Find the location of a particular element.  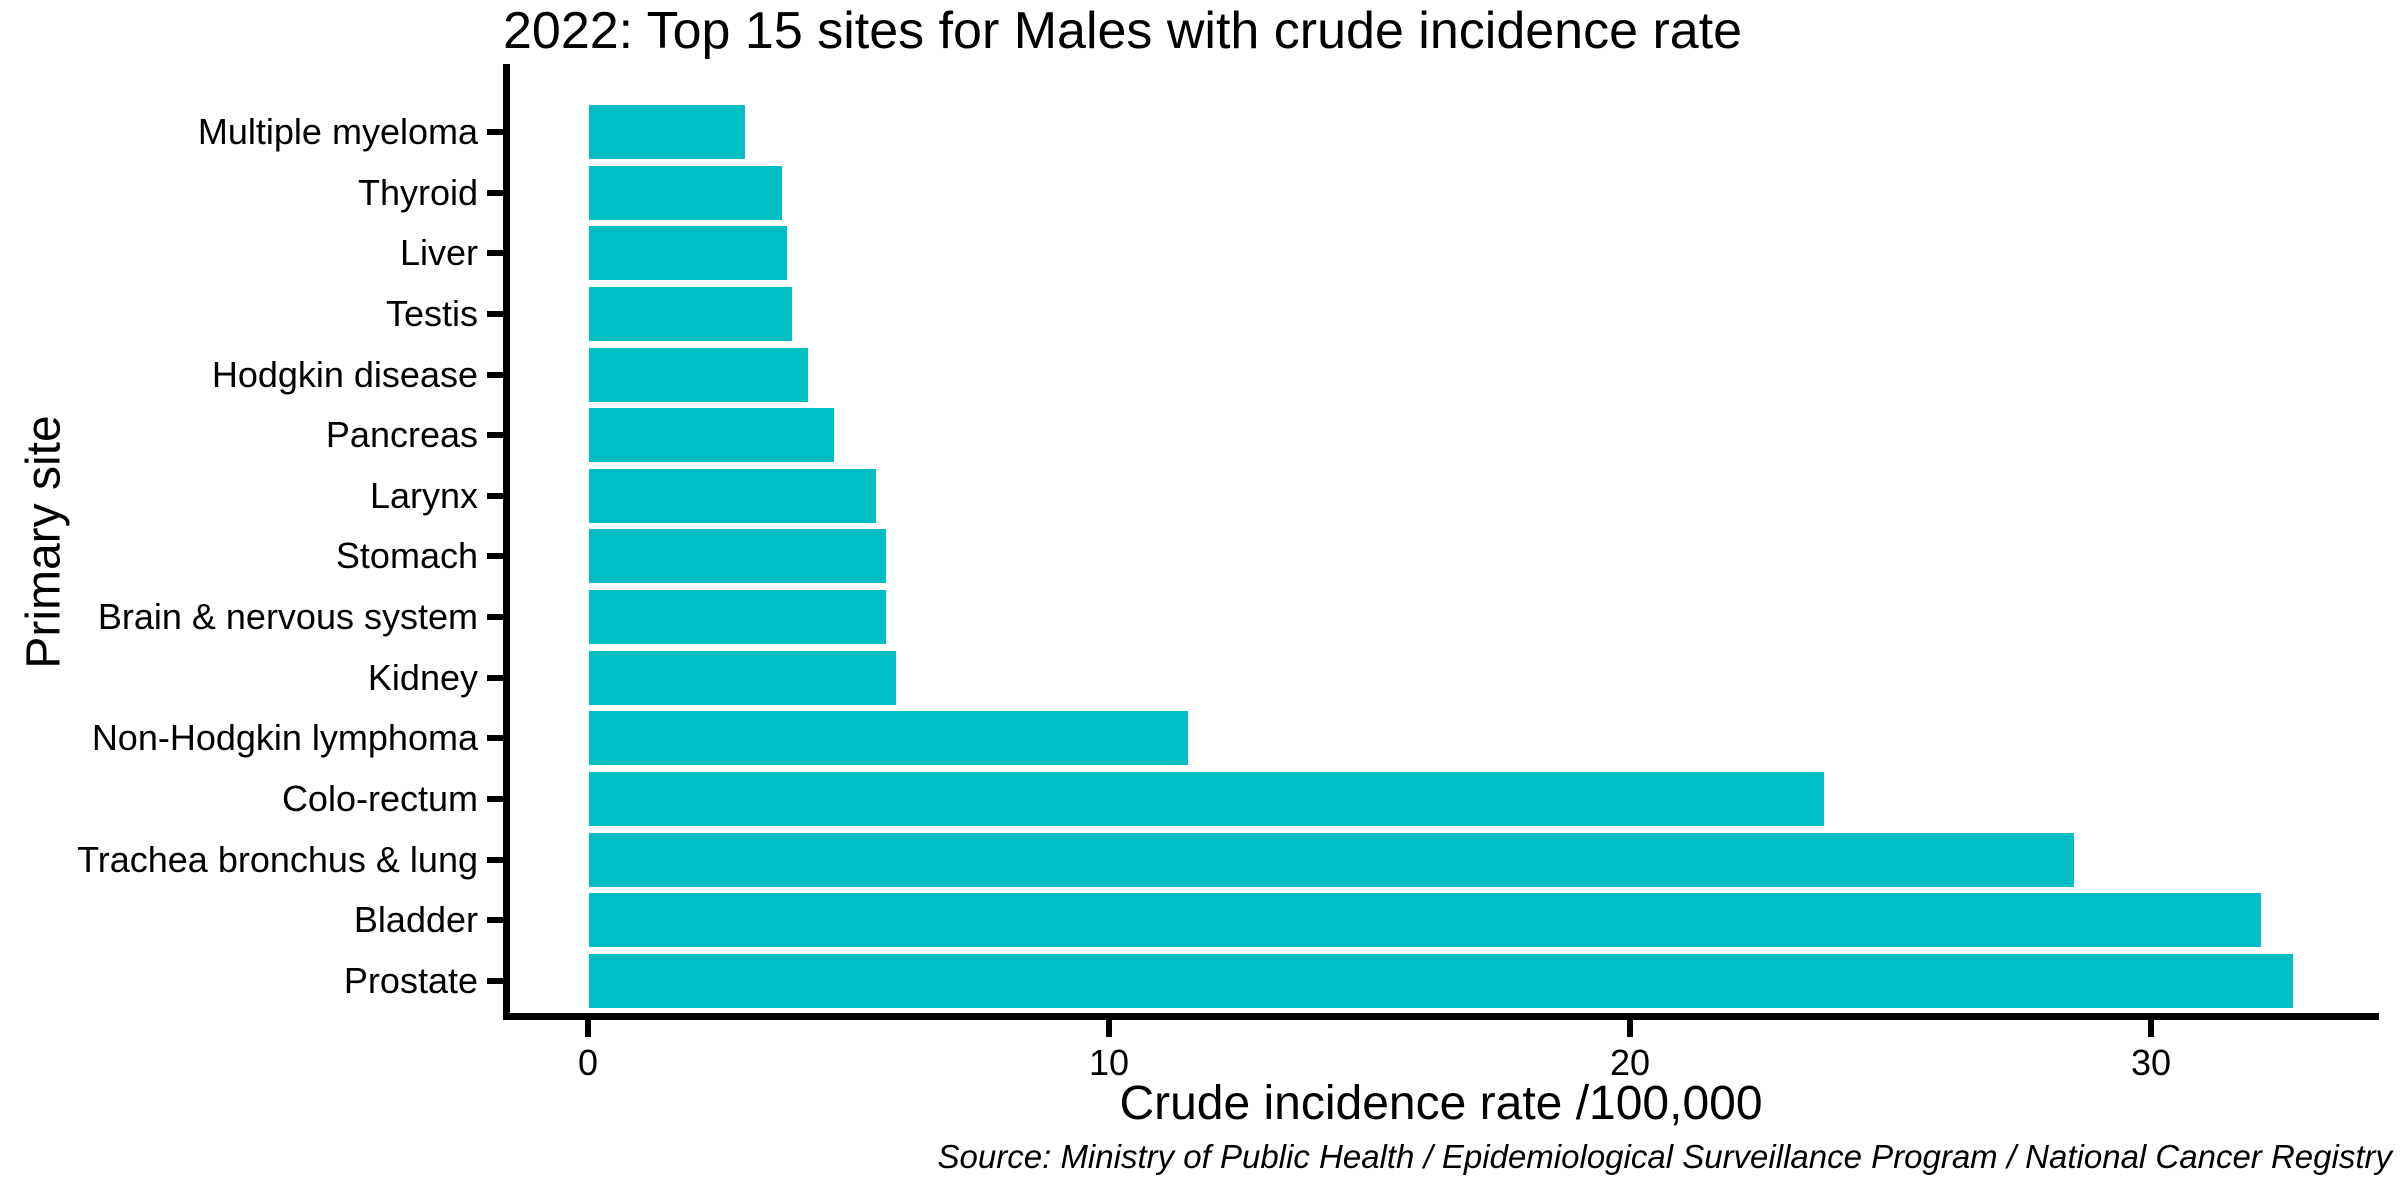

y-tick-label-trachea-bronchus-lung: Trachea bronchus & lung is located at coordinates (277, 859).